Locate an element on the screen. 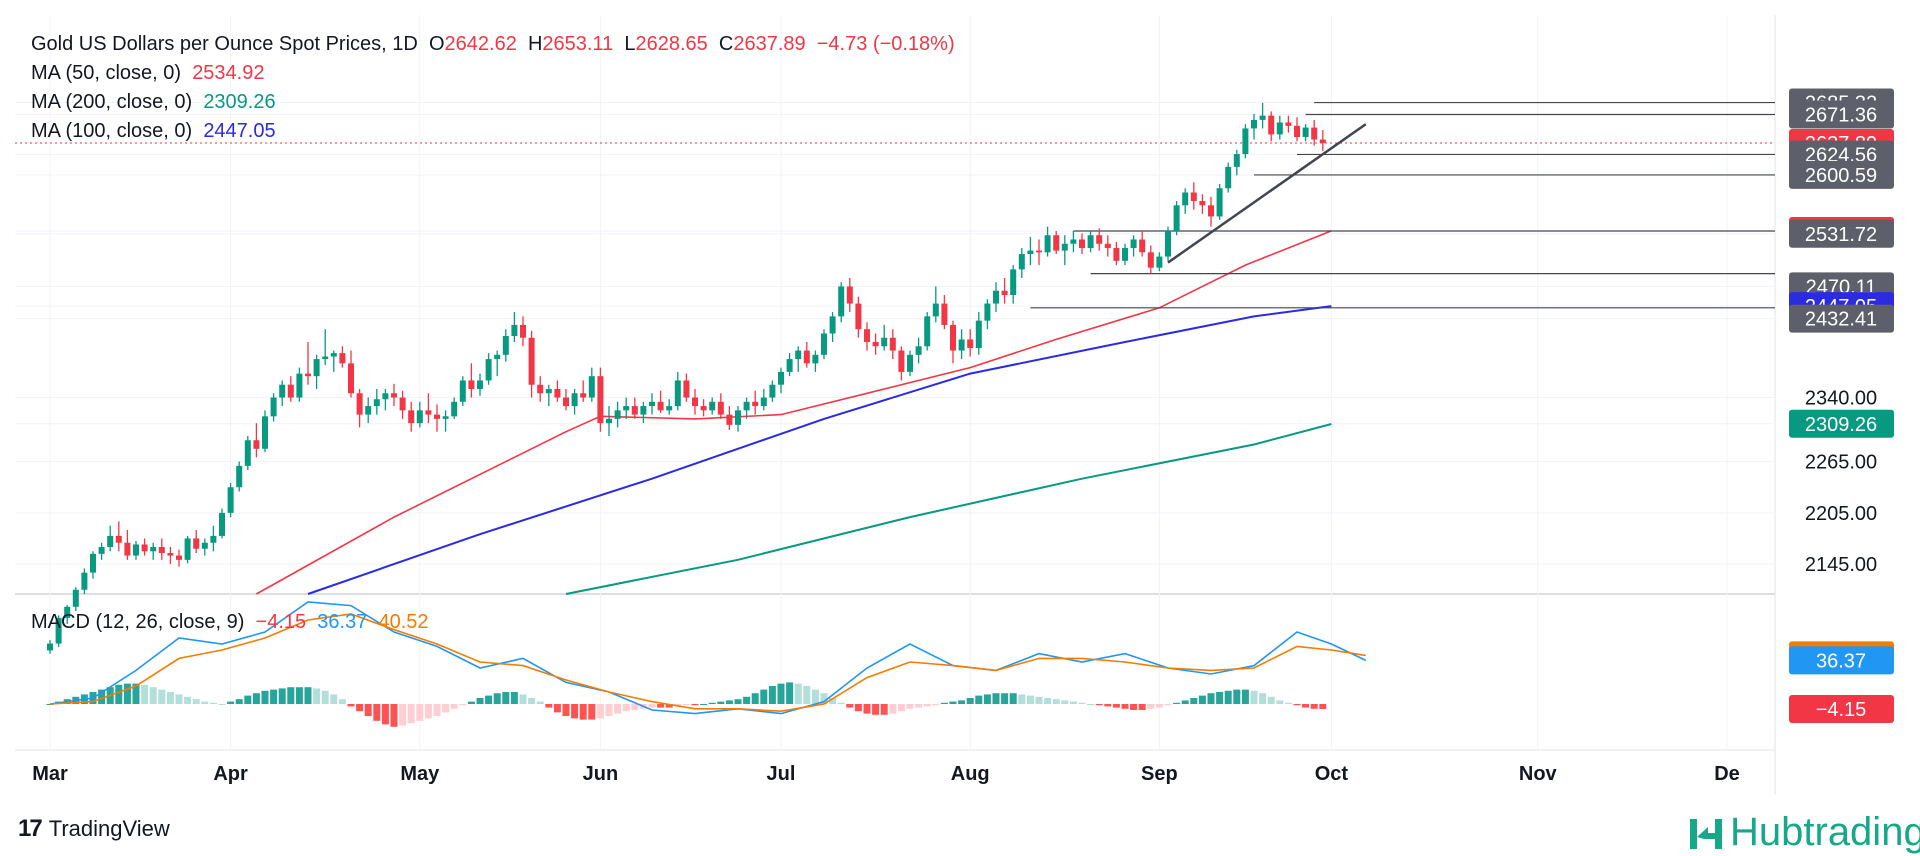 Image resolution: width=1920 pixels, height=856 pixels. ma100-legend: MA (100, close, 0) 2447.05 is located at coordinates (153, 131).